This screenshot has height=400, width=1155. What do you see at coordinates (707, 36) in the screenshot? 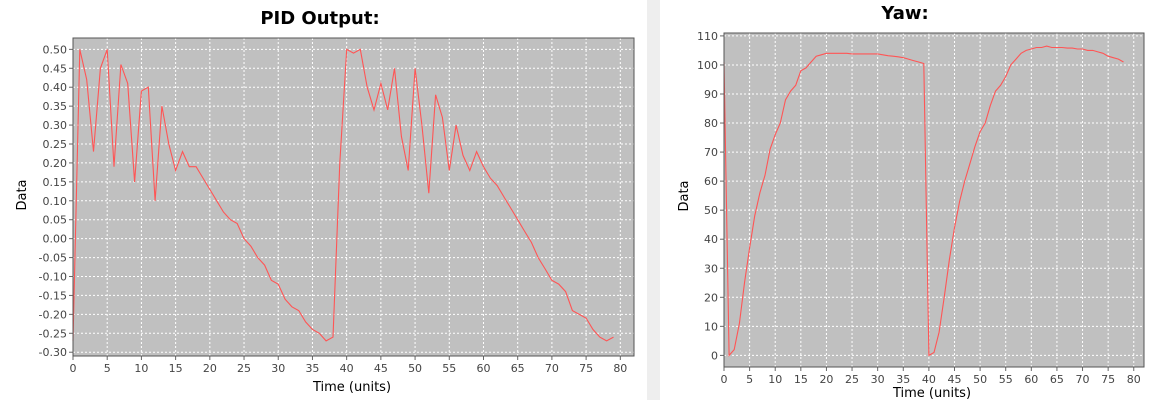
I see `y-tick-label: 110` at bounding box center [707, 36].